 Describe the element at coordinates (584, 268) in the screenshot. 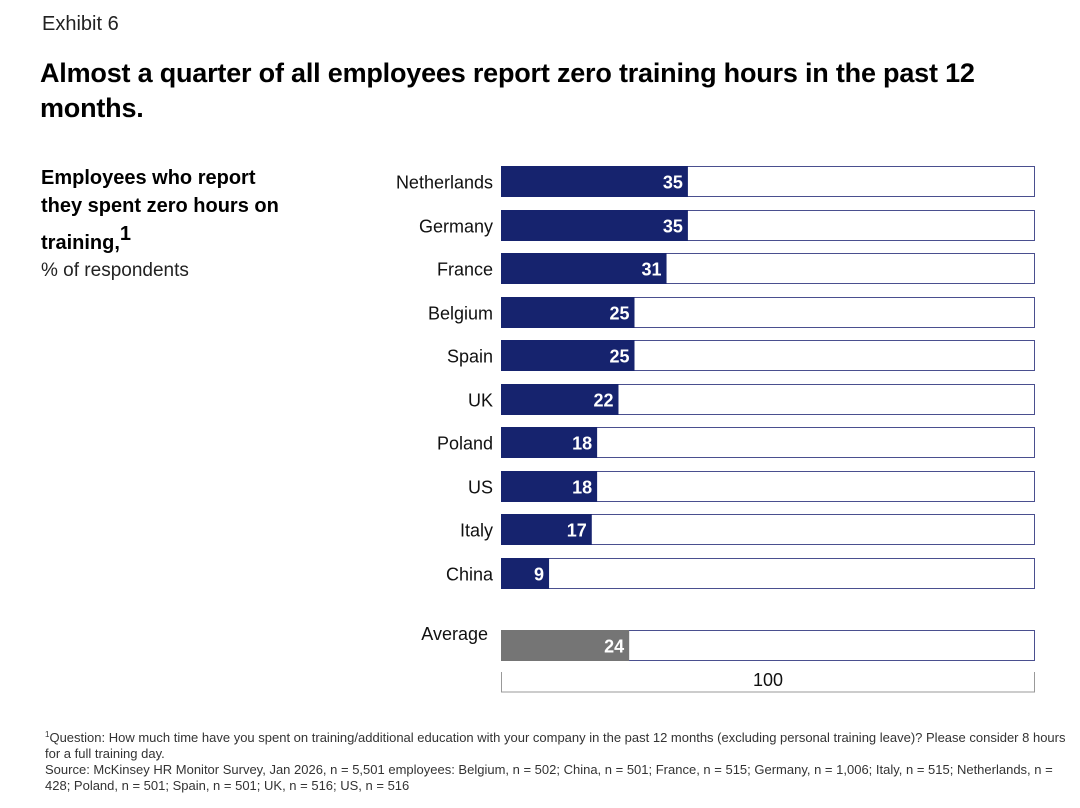

I see `bar-2-fill` at that location.